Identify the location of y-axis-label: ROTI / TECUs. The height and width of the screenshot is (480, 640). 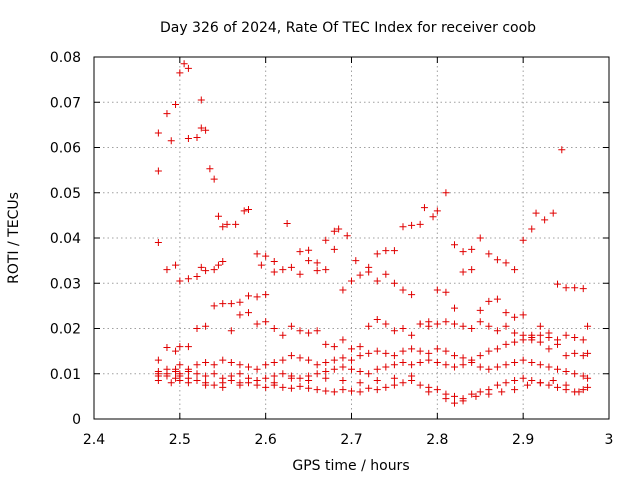
(14, 238).